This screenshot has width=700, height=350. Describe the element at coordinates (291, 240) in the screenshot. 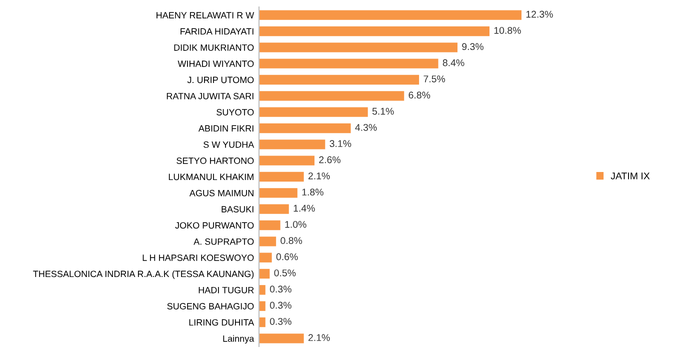

I see `data-label: 0.8%` at that location.